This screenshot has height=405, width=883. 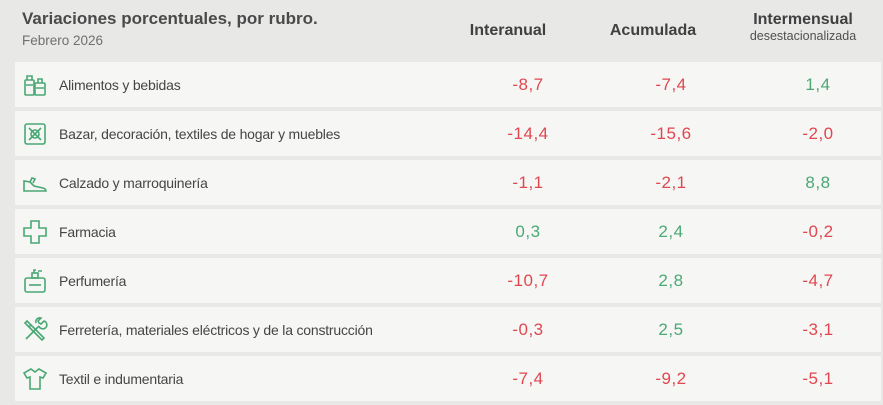 I want to click on table-title: Variaciones porcentuales, por rubro., so click(x=170, y=18).